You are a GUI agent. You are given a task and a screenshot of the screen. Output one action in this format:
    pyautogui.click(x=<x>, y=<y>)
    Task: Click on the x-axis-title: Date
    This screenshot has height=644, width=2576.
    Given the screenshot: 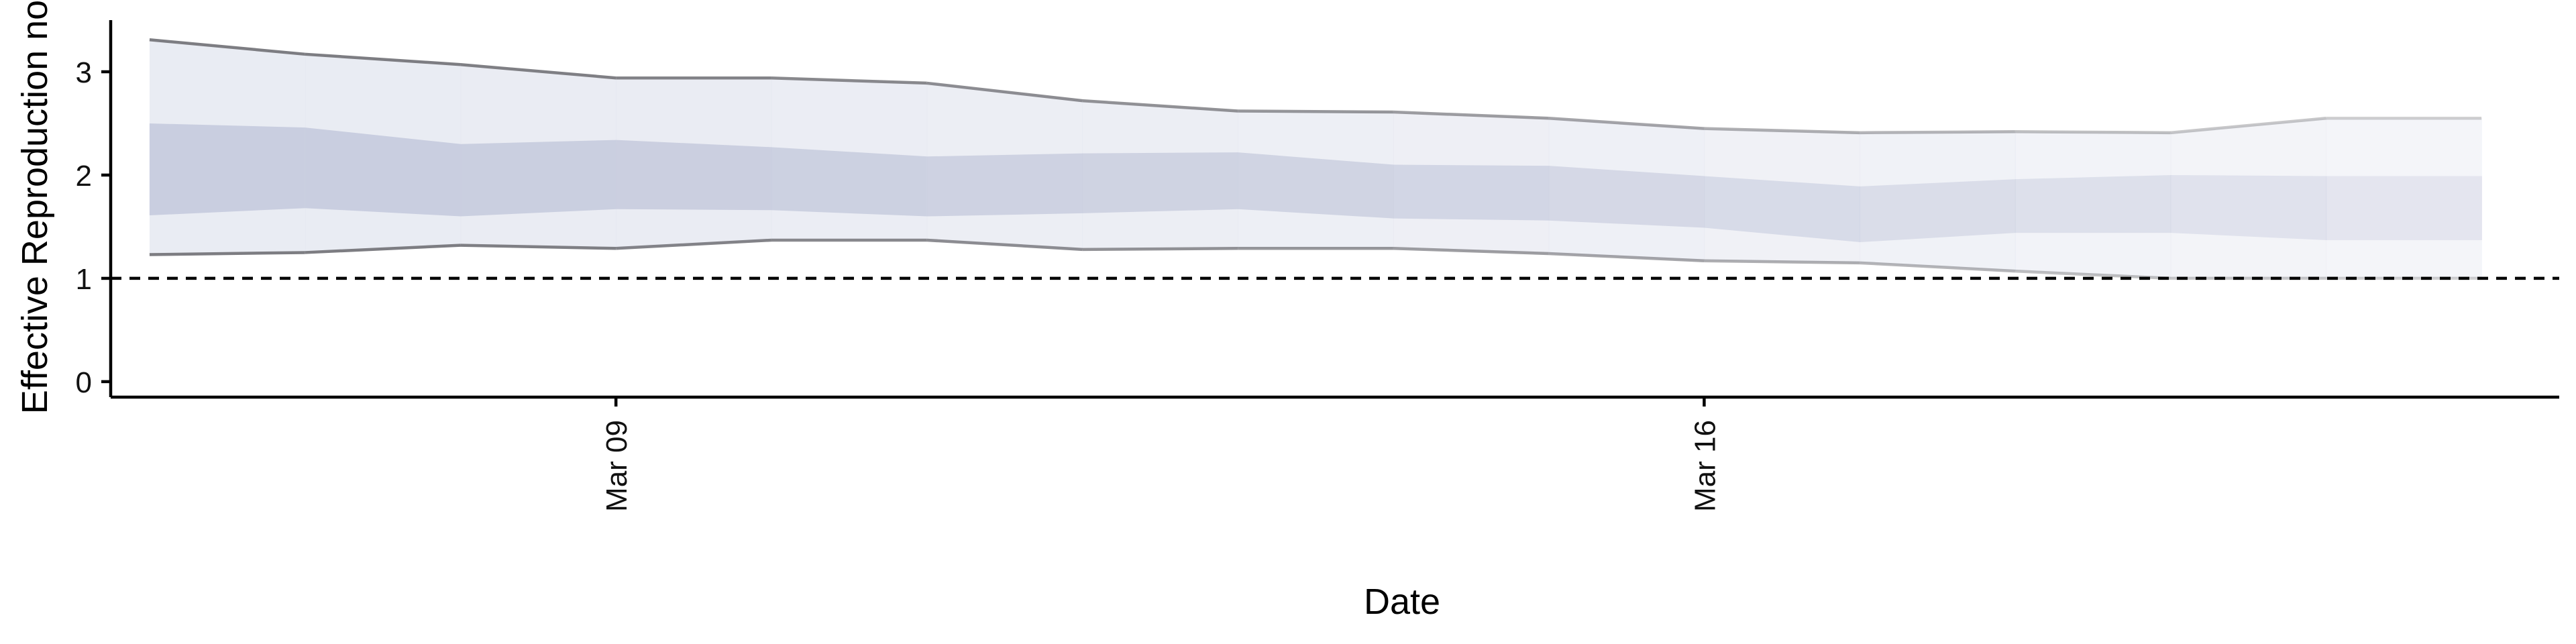 What is the action you would take?
    pyautogui.click(x=1402, y=602)
    